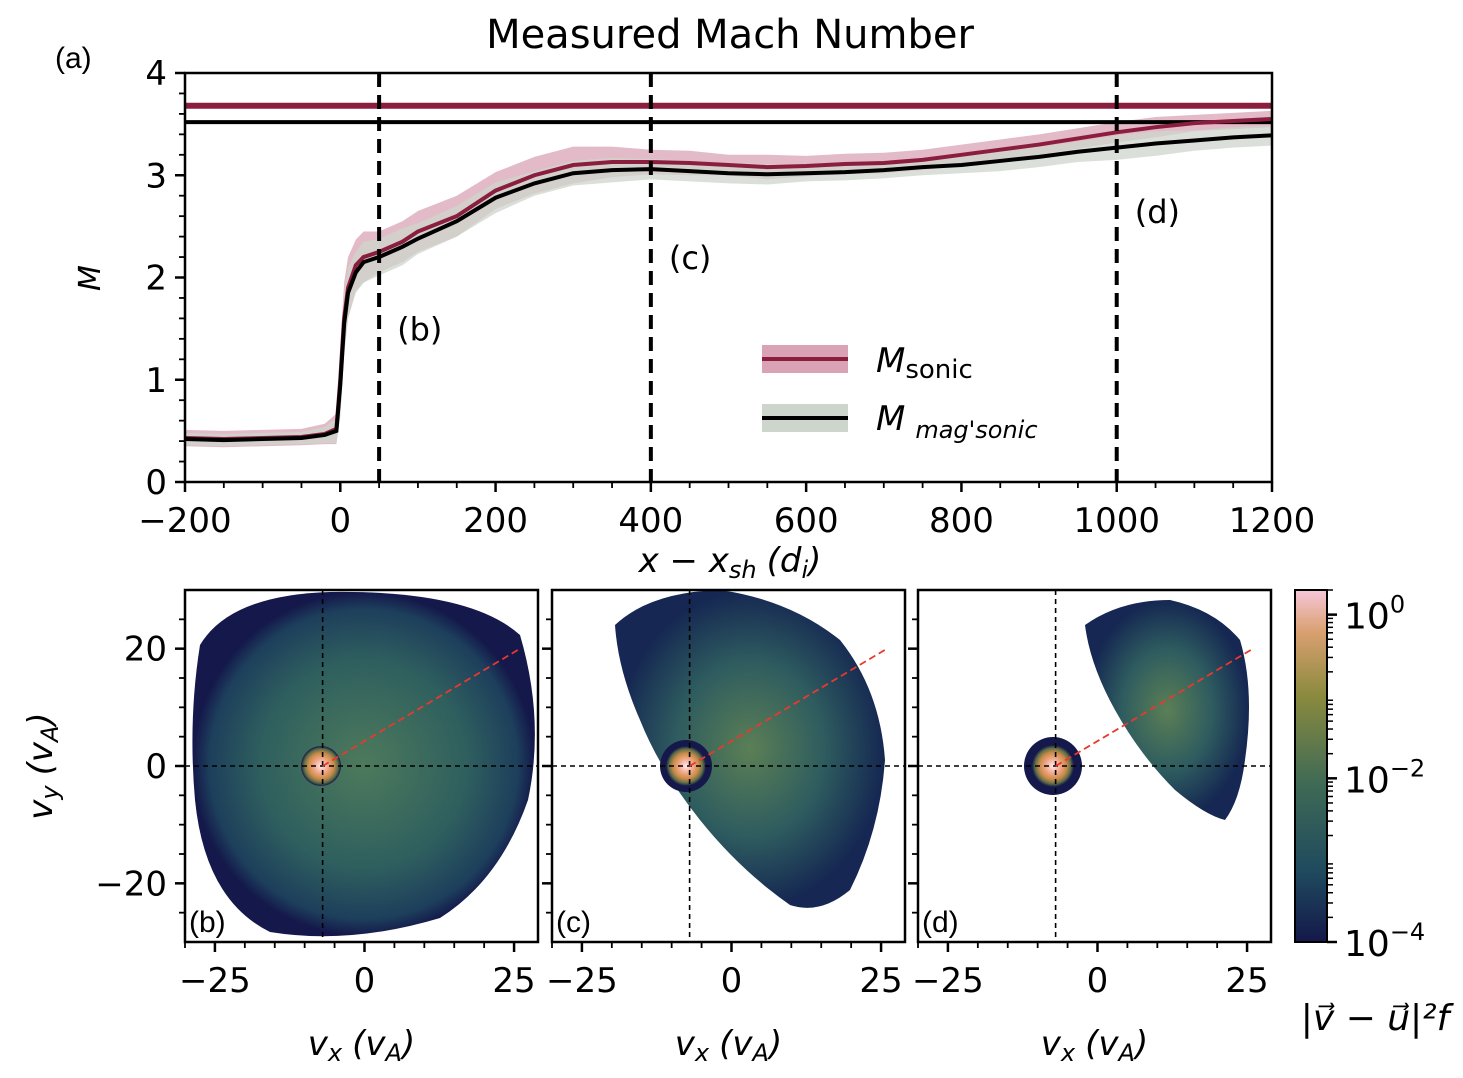 The width and height of the screenshot is (1463, 1078). Describe the element at coordinates (736, 1044) in the screenshot. I see `vx-axis-label-part-c-2: (v` at that location.